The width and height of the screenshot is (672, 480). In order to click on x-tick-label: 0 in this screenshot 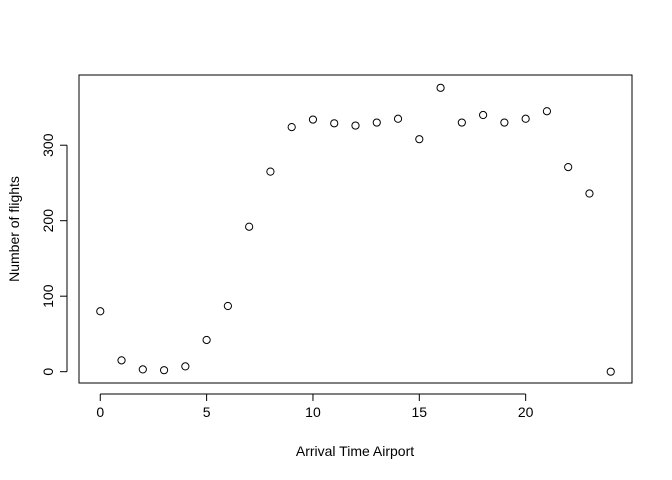, I will do `click(100, 412)`.